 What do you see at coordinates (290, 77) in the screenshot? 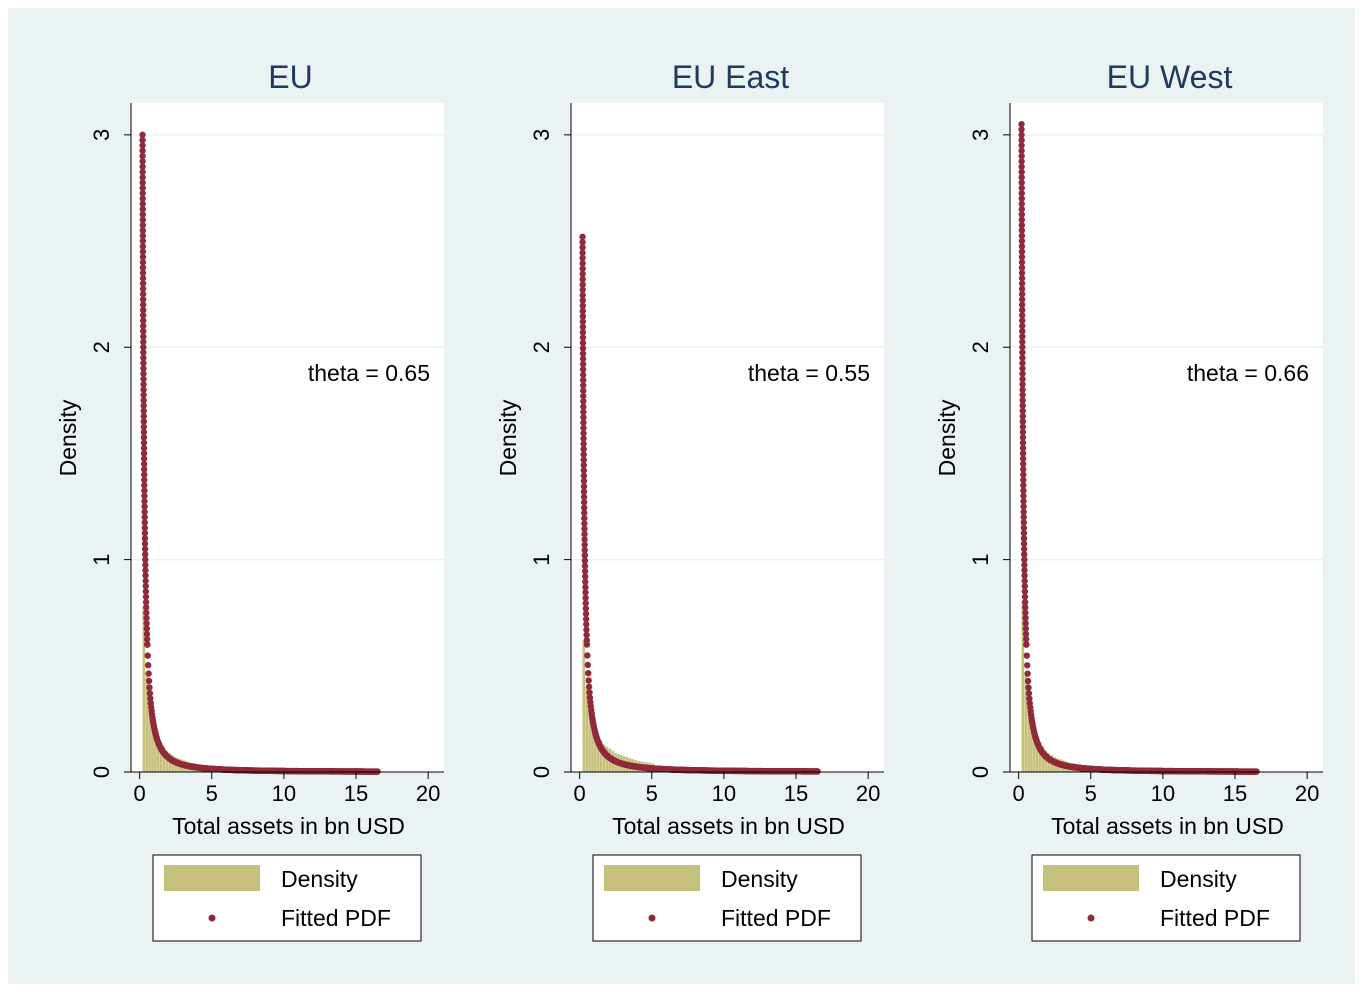
I see `chart-title: EU` at bounding box center [290, 77].